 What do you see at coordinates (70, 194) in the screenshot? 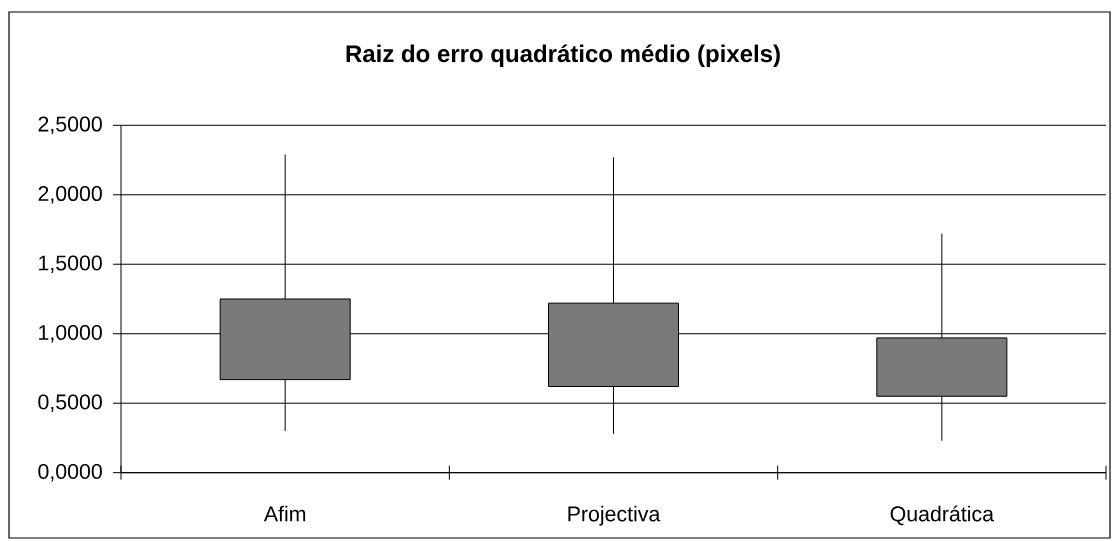
I see `y-tick-label: 2,0000` at bounding box center [70, 194].